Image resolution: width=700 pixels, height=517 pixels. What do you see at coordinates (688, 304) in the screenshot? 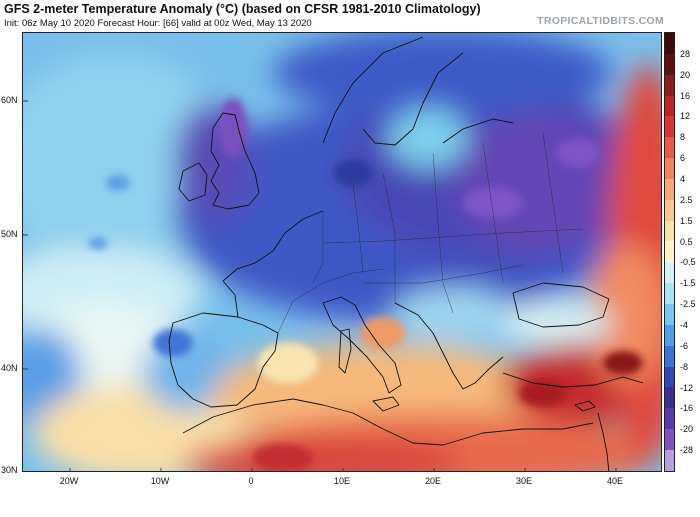
I see `colorbar-tick-label: -2.5` at bounding box center [688, 304].